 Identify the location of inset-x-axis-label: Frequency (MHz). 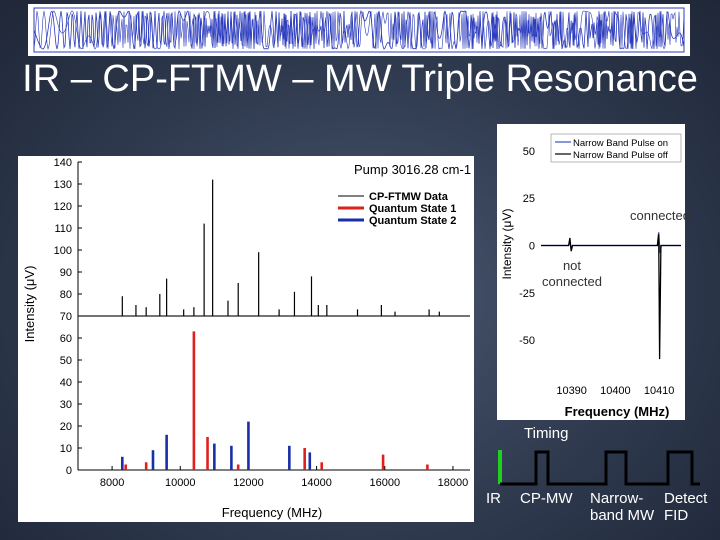
(617, 411).